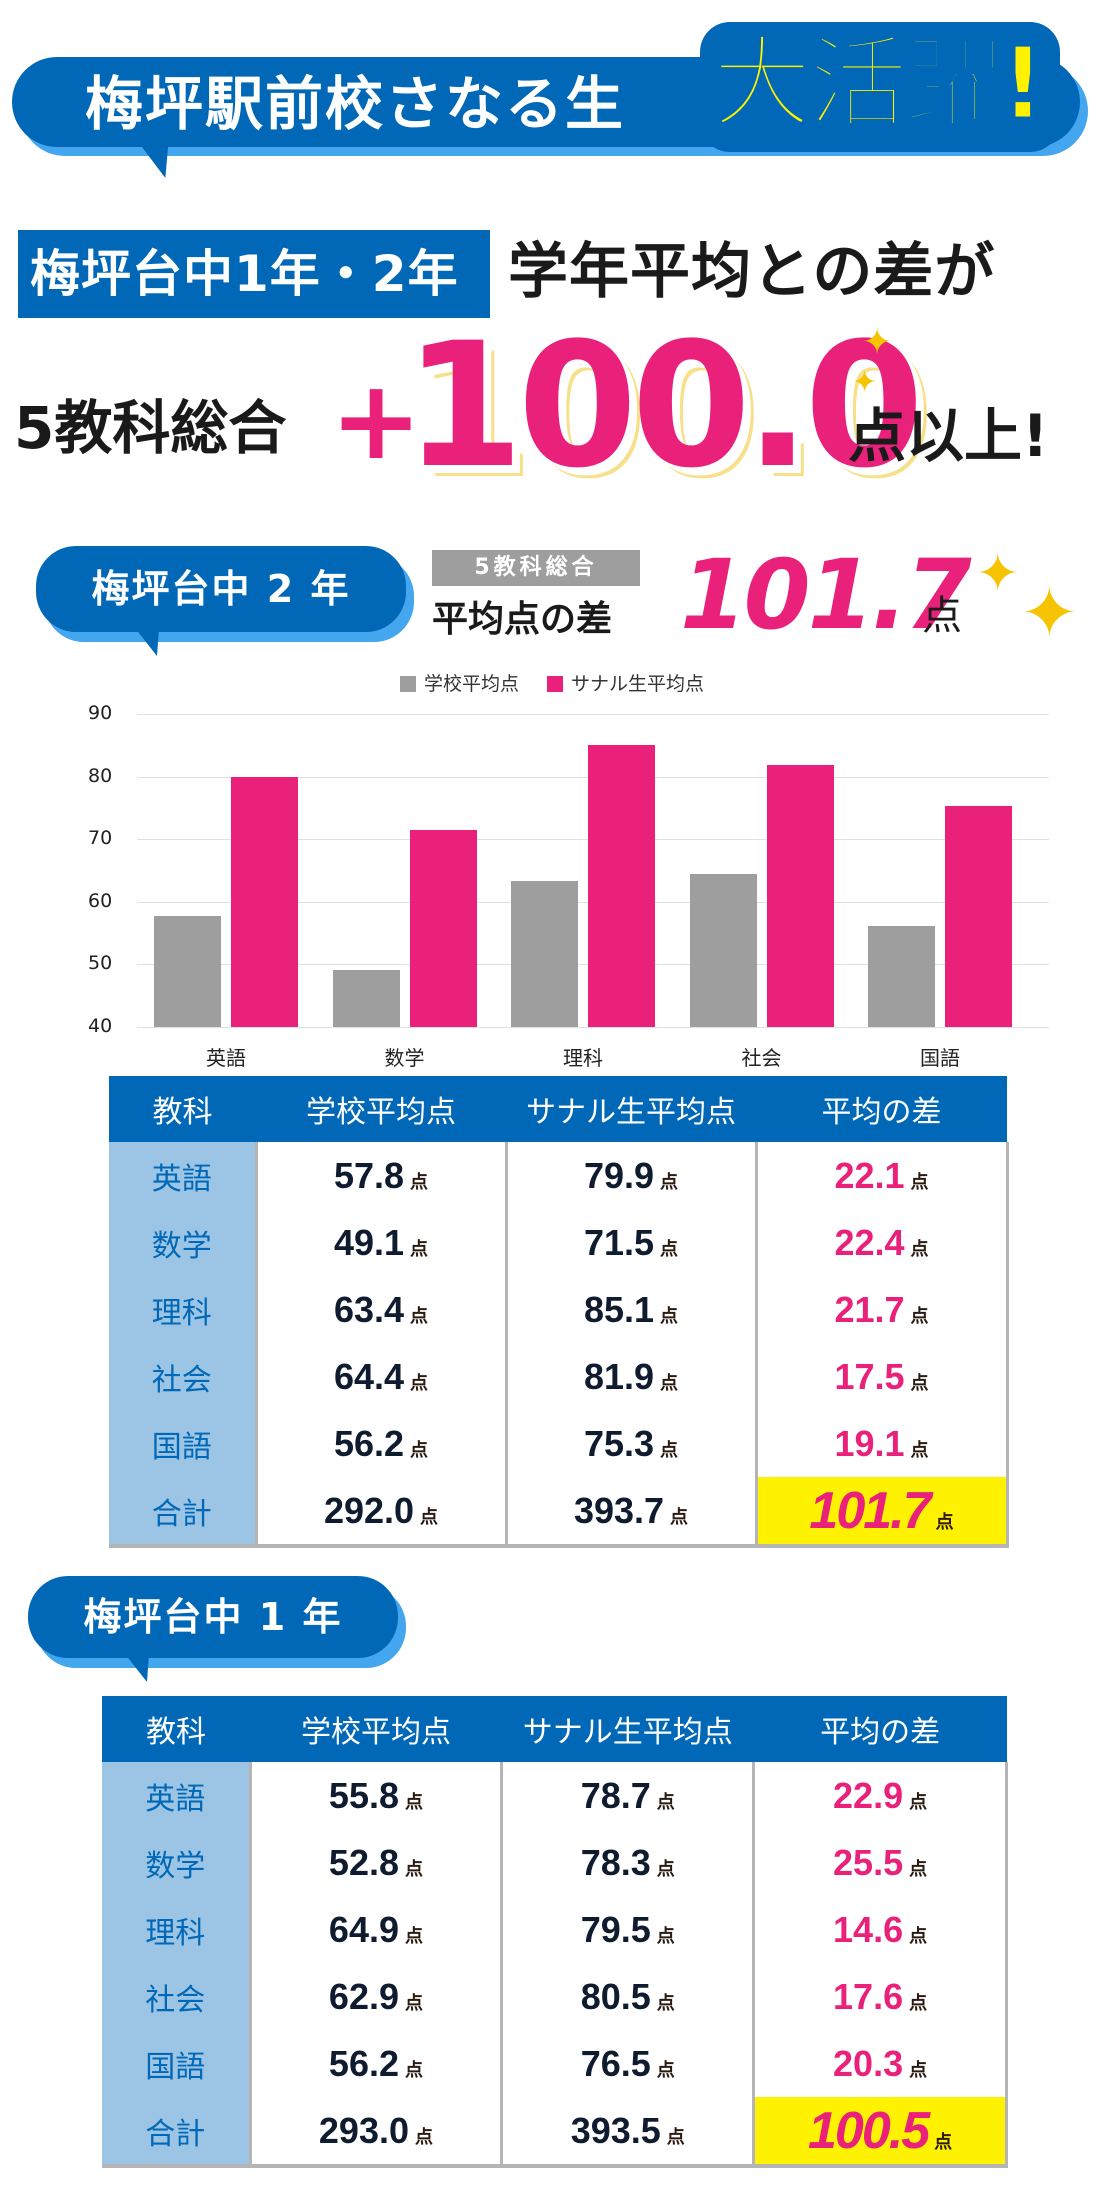  I want to click on diff-cell: 22.4 点, so click(881, 1242).